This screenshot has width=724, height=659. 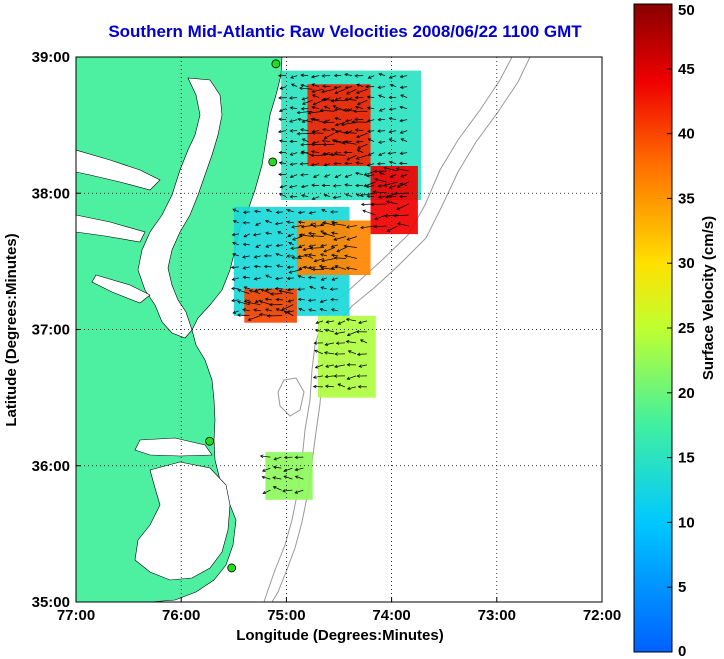 I want to click on x-tick-label: 77:00, so click(x=76, y=615).